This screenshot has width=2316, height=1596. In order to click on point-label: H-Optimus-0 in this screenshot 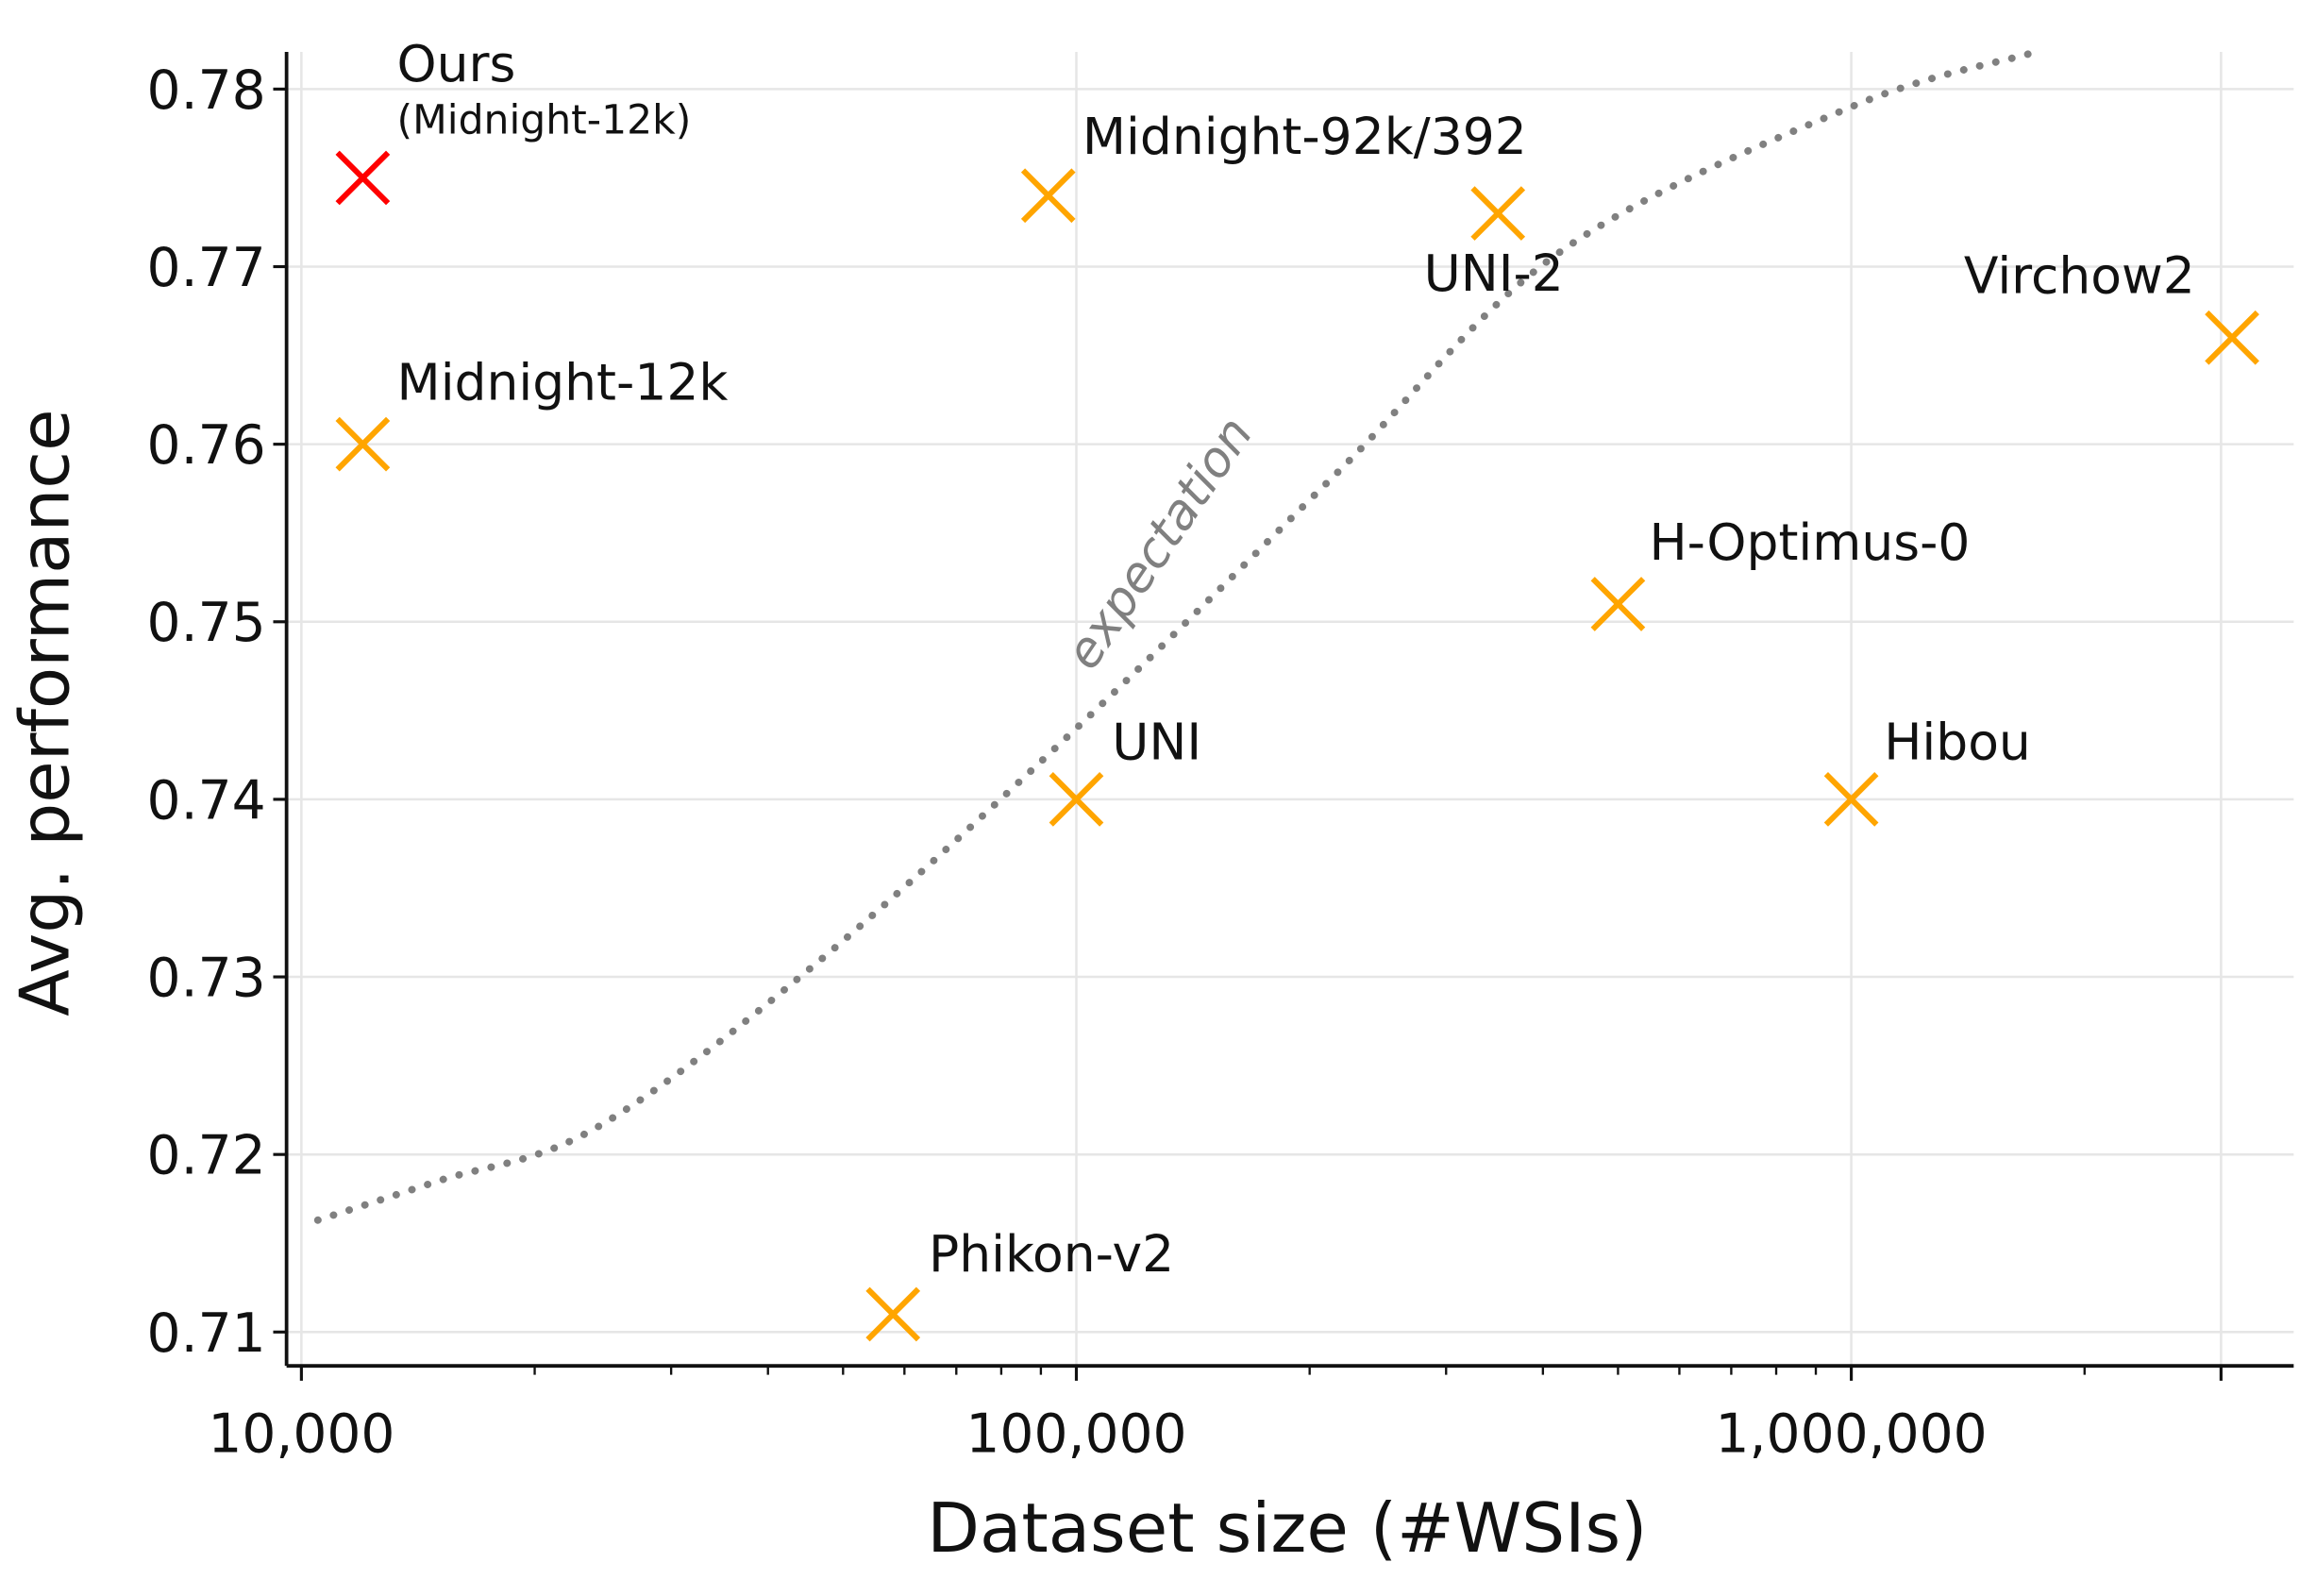, I will do `click(1809, 542)`.